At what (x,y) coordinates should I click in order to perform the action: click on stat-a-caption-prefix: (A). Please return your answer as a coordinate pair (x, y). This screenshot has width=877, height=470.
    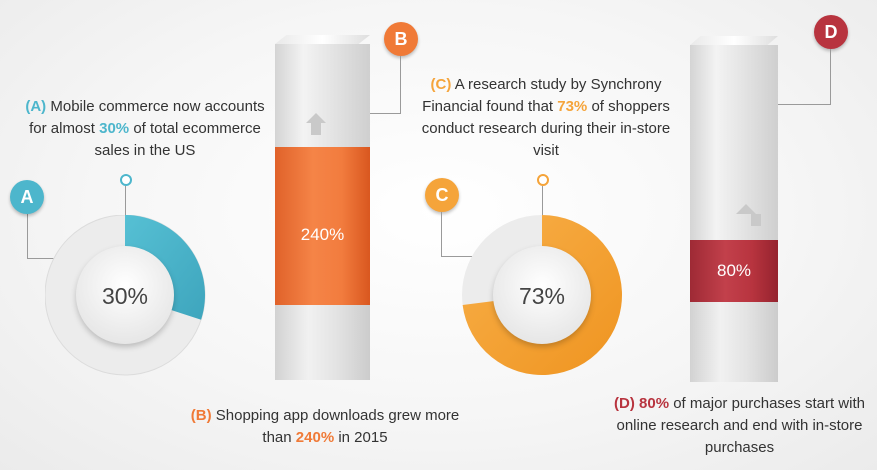
    Looking at the image, I should click on (36, 106).